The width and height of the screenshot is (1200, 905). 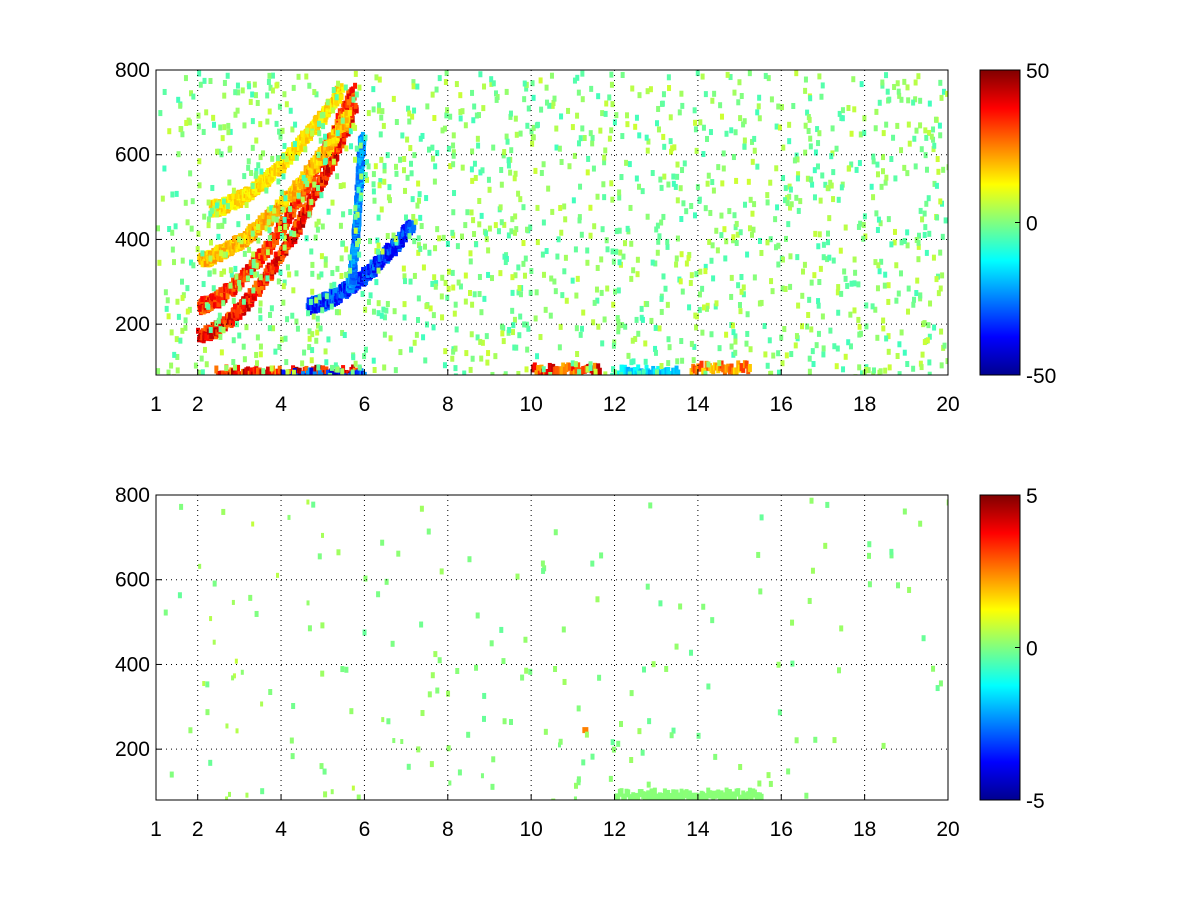 What do you see at coordinates (138, 197) in the screenshot?
I see `y-tick-labels-top: 200 400 600 800` at bounding box center [138, 197].